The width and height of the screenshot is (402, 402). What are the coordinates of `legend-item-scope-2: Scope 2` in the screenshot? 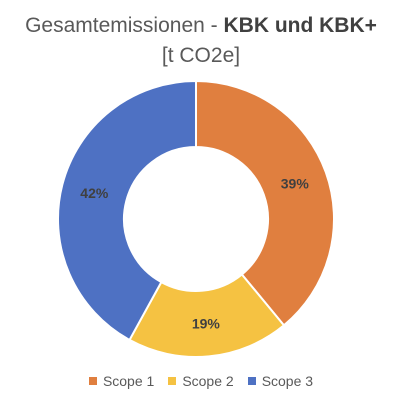 It's located at (201, 381).